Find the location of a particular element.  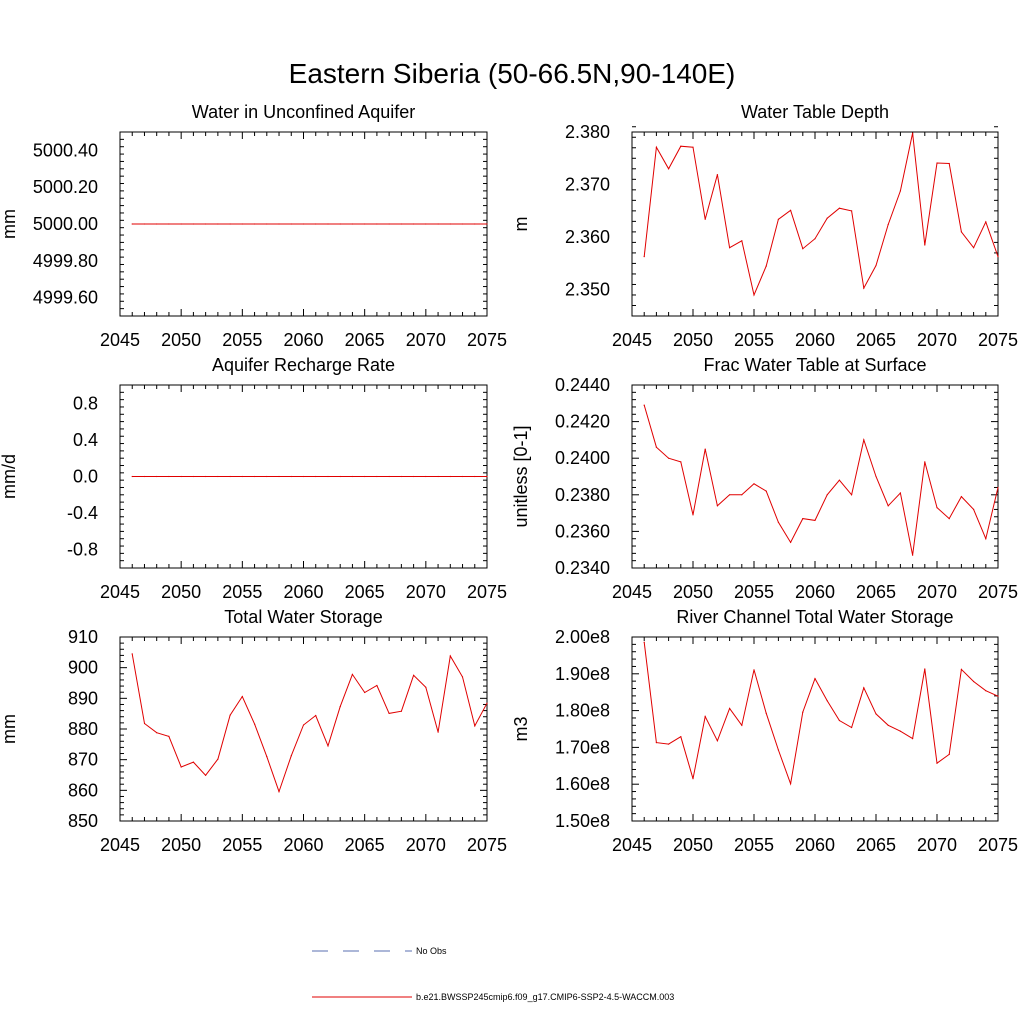

series-line is located at coordinates (821, 480).